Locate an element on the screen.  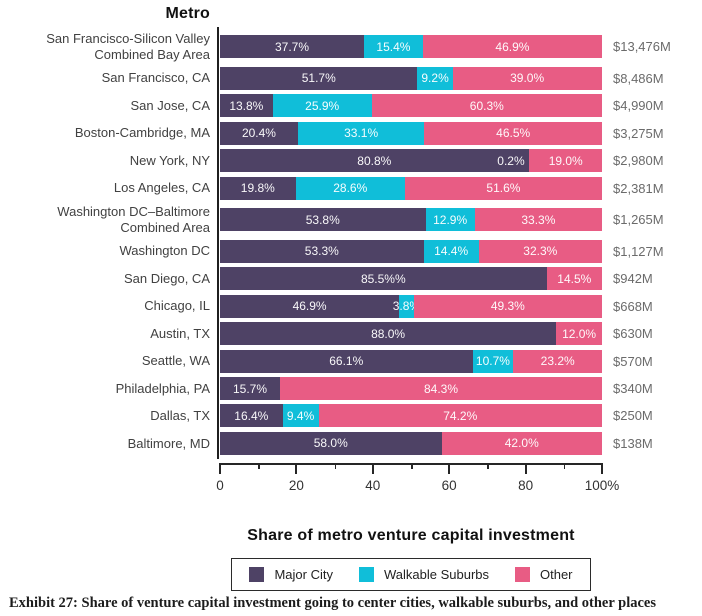
segment-value-label: 58.0% is located at coordinates (330, 443).